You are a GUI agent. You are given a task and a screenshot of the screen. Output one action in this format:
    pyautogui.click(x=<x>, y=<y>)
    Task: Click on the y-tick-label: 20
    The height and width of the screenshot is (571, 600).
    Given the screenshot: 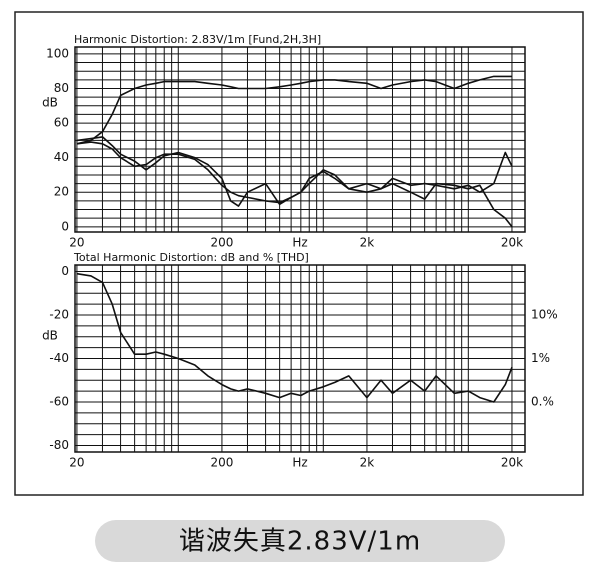 What is the action you would take?
    pyautogui.click(x=61, y=192)
    